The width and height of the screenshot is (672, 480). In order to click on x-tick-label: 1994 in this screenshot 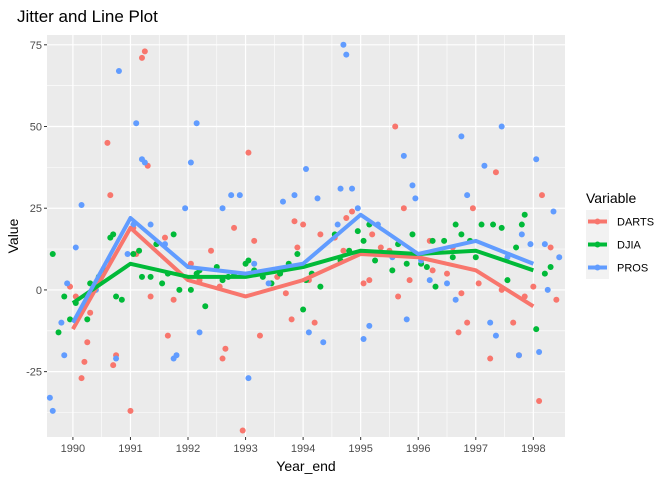, I will do `click(303, 449)`.